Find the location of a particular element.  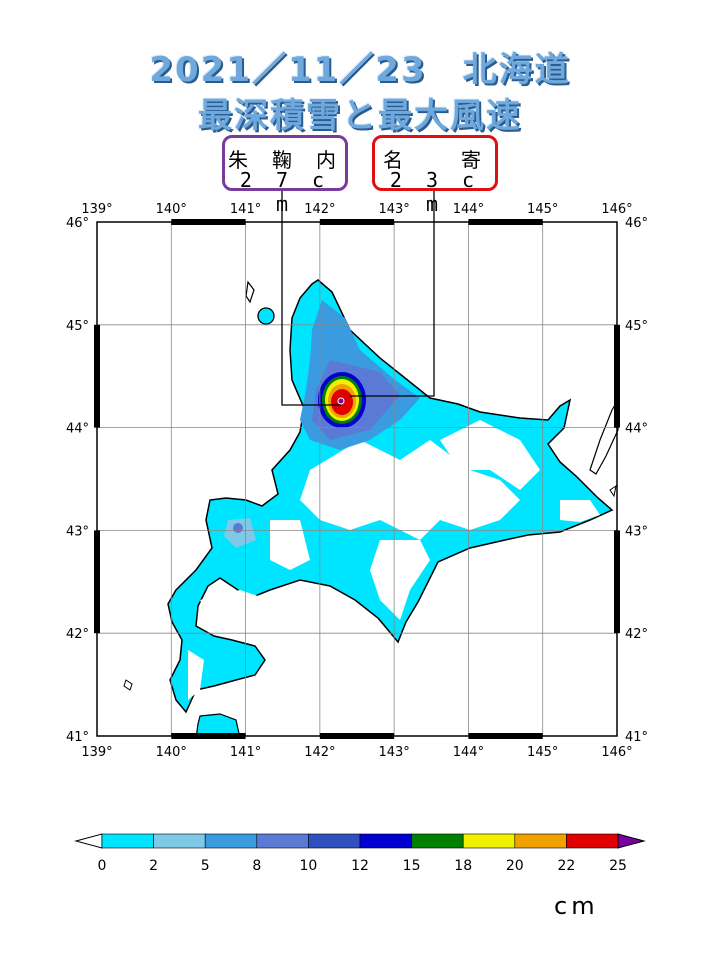

station-name: 名 寄 is located at coordinates (435, 160).